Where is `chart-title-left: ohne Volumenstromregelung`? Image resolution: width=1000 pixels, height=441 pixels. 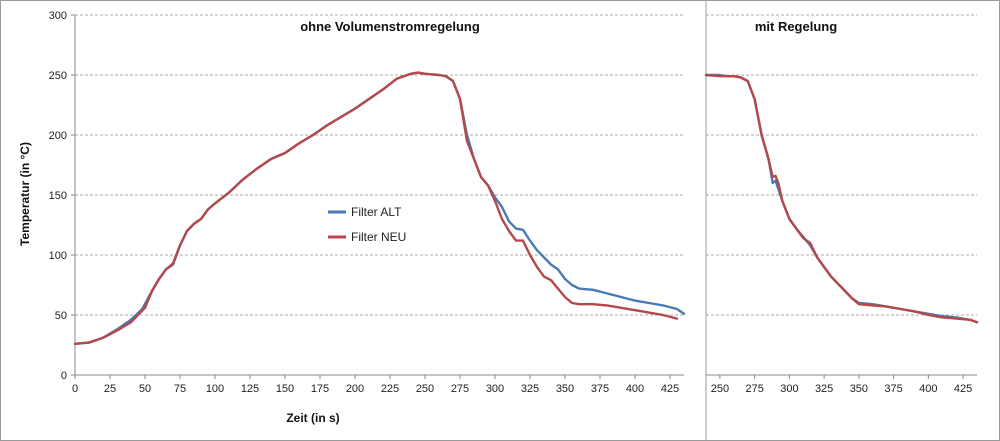 chart-title-left: ohne Volumenstromregelung is located at coordinates (390, 26).